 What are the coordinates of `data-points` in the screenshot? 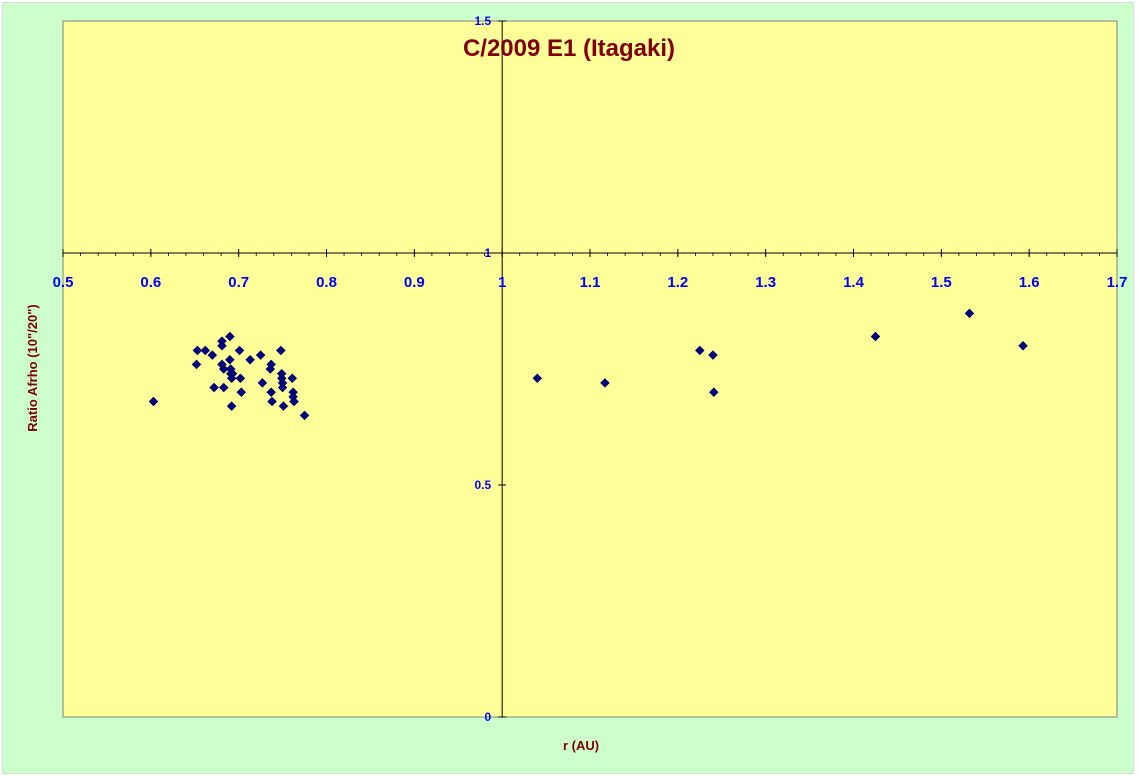 It's located at (588, 364).